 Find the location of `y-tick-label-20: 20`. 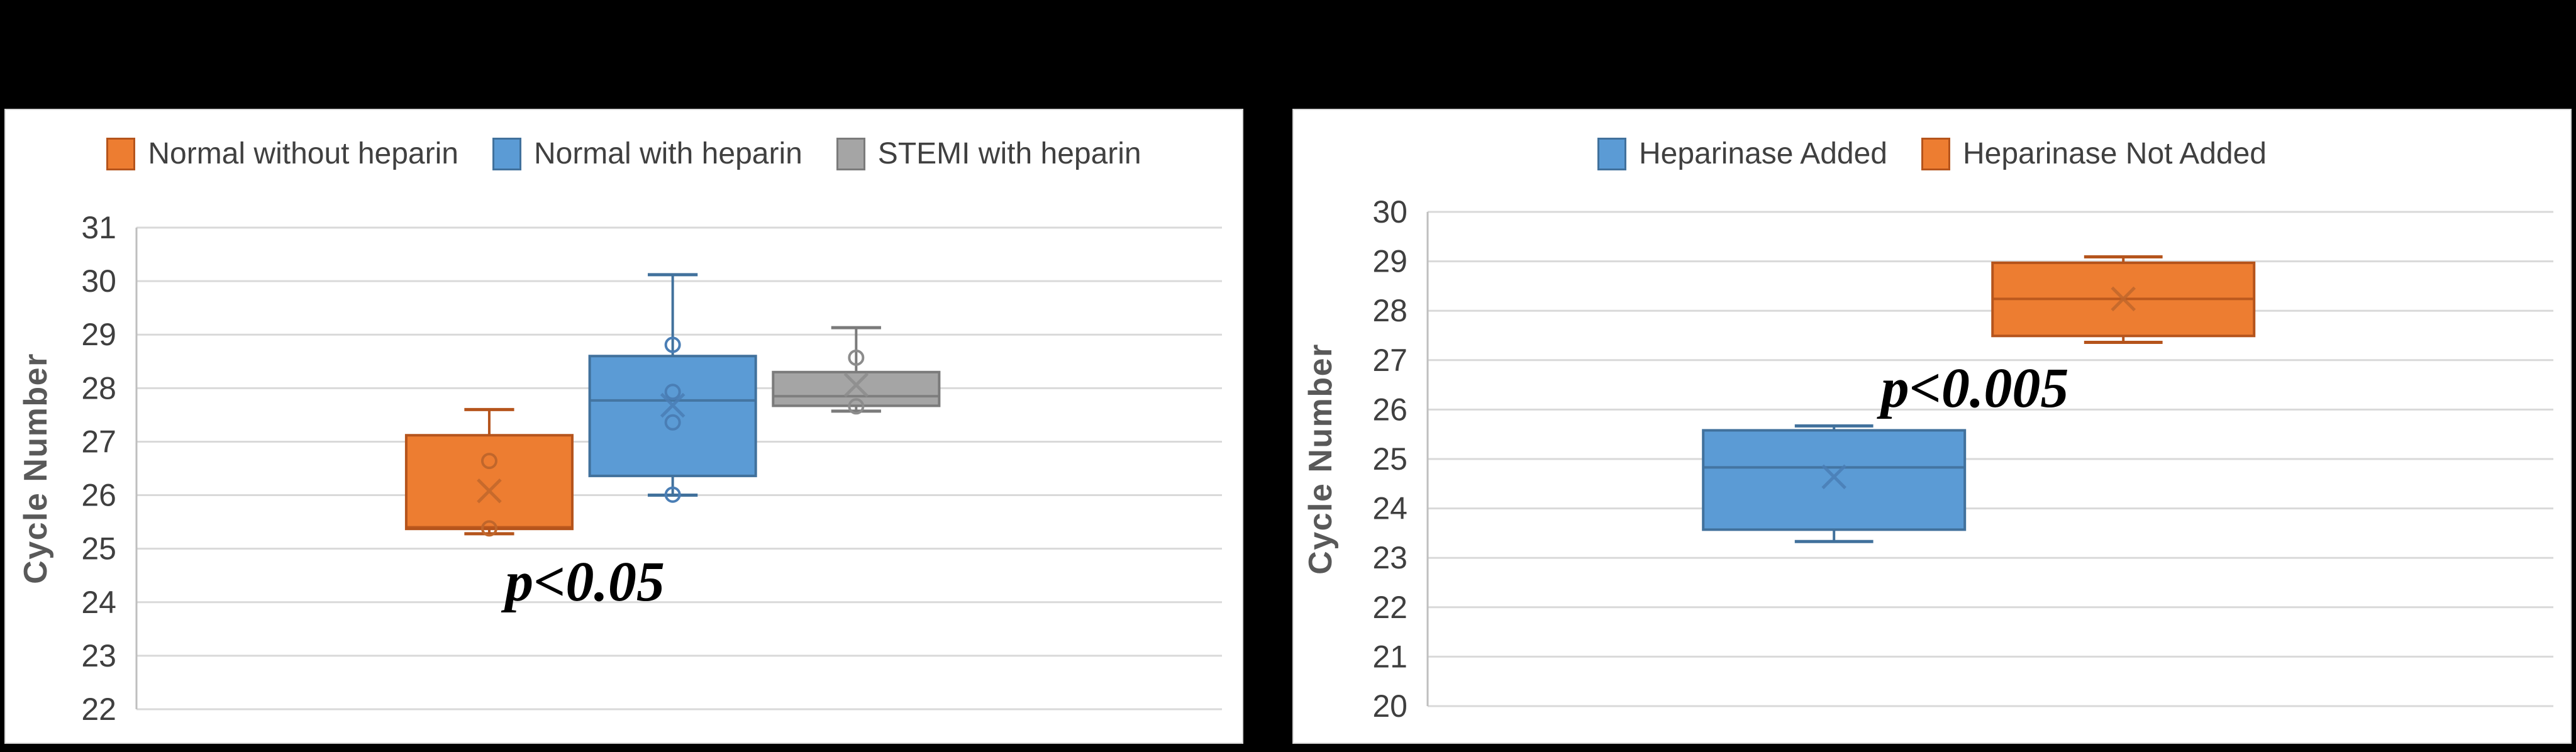

y-tick-label-20: 20 is located at coordinates (1389, 706).